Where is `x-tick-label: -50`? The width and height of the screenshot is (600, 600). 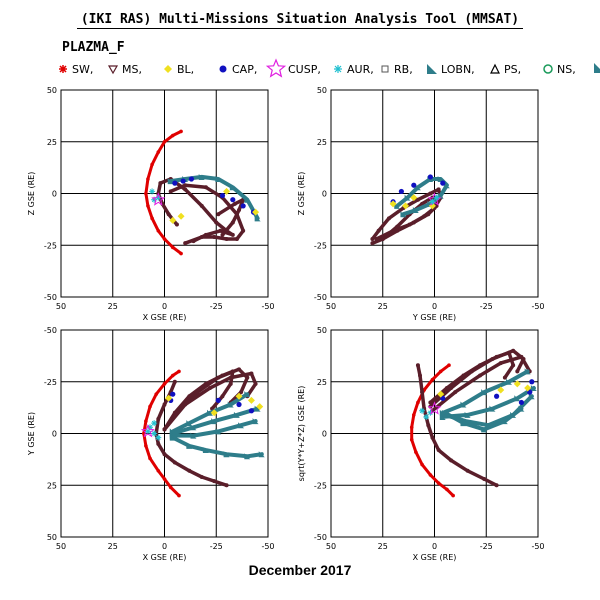 x-tick-label: -50 is located at coordinates (537, 546).